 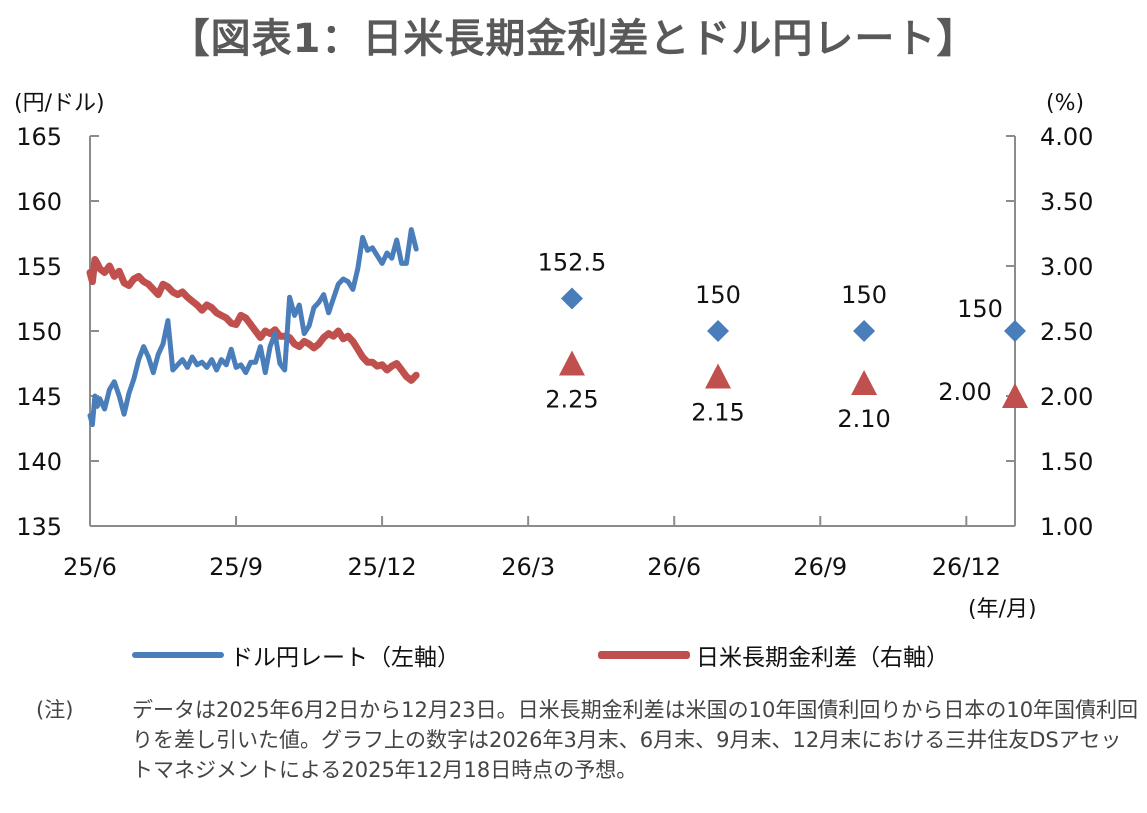 What do you see at coordinates (674, 567) in the screenshot?
I see `x-tick-label: 26/6` at bounding box center [674, 567].